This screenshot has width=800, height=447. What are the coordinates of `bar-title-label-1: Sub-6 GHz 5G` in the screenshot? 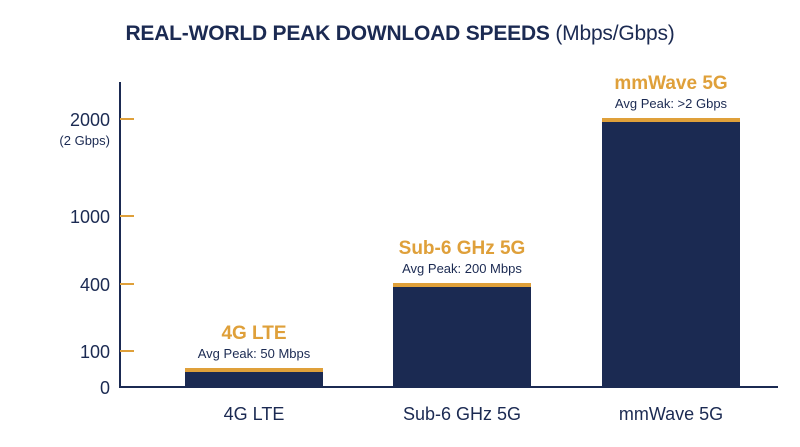 It's located at (462, 248).